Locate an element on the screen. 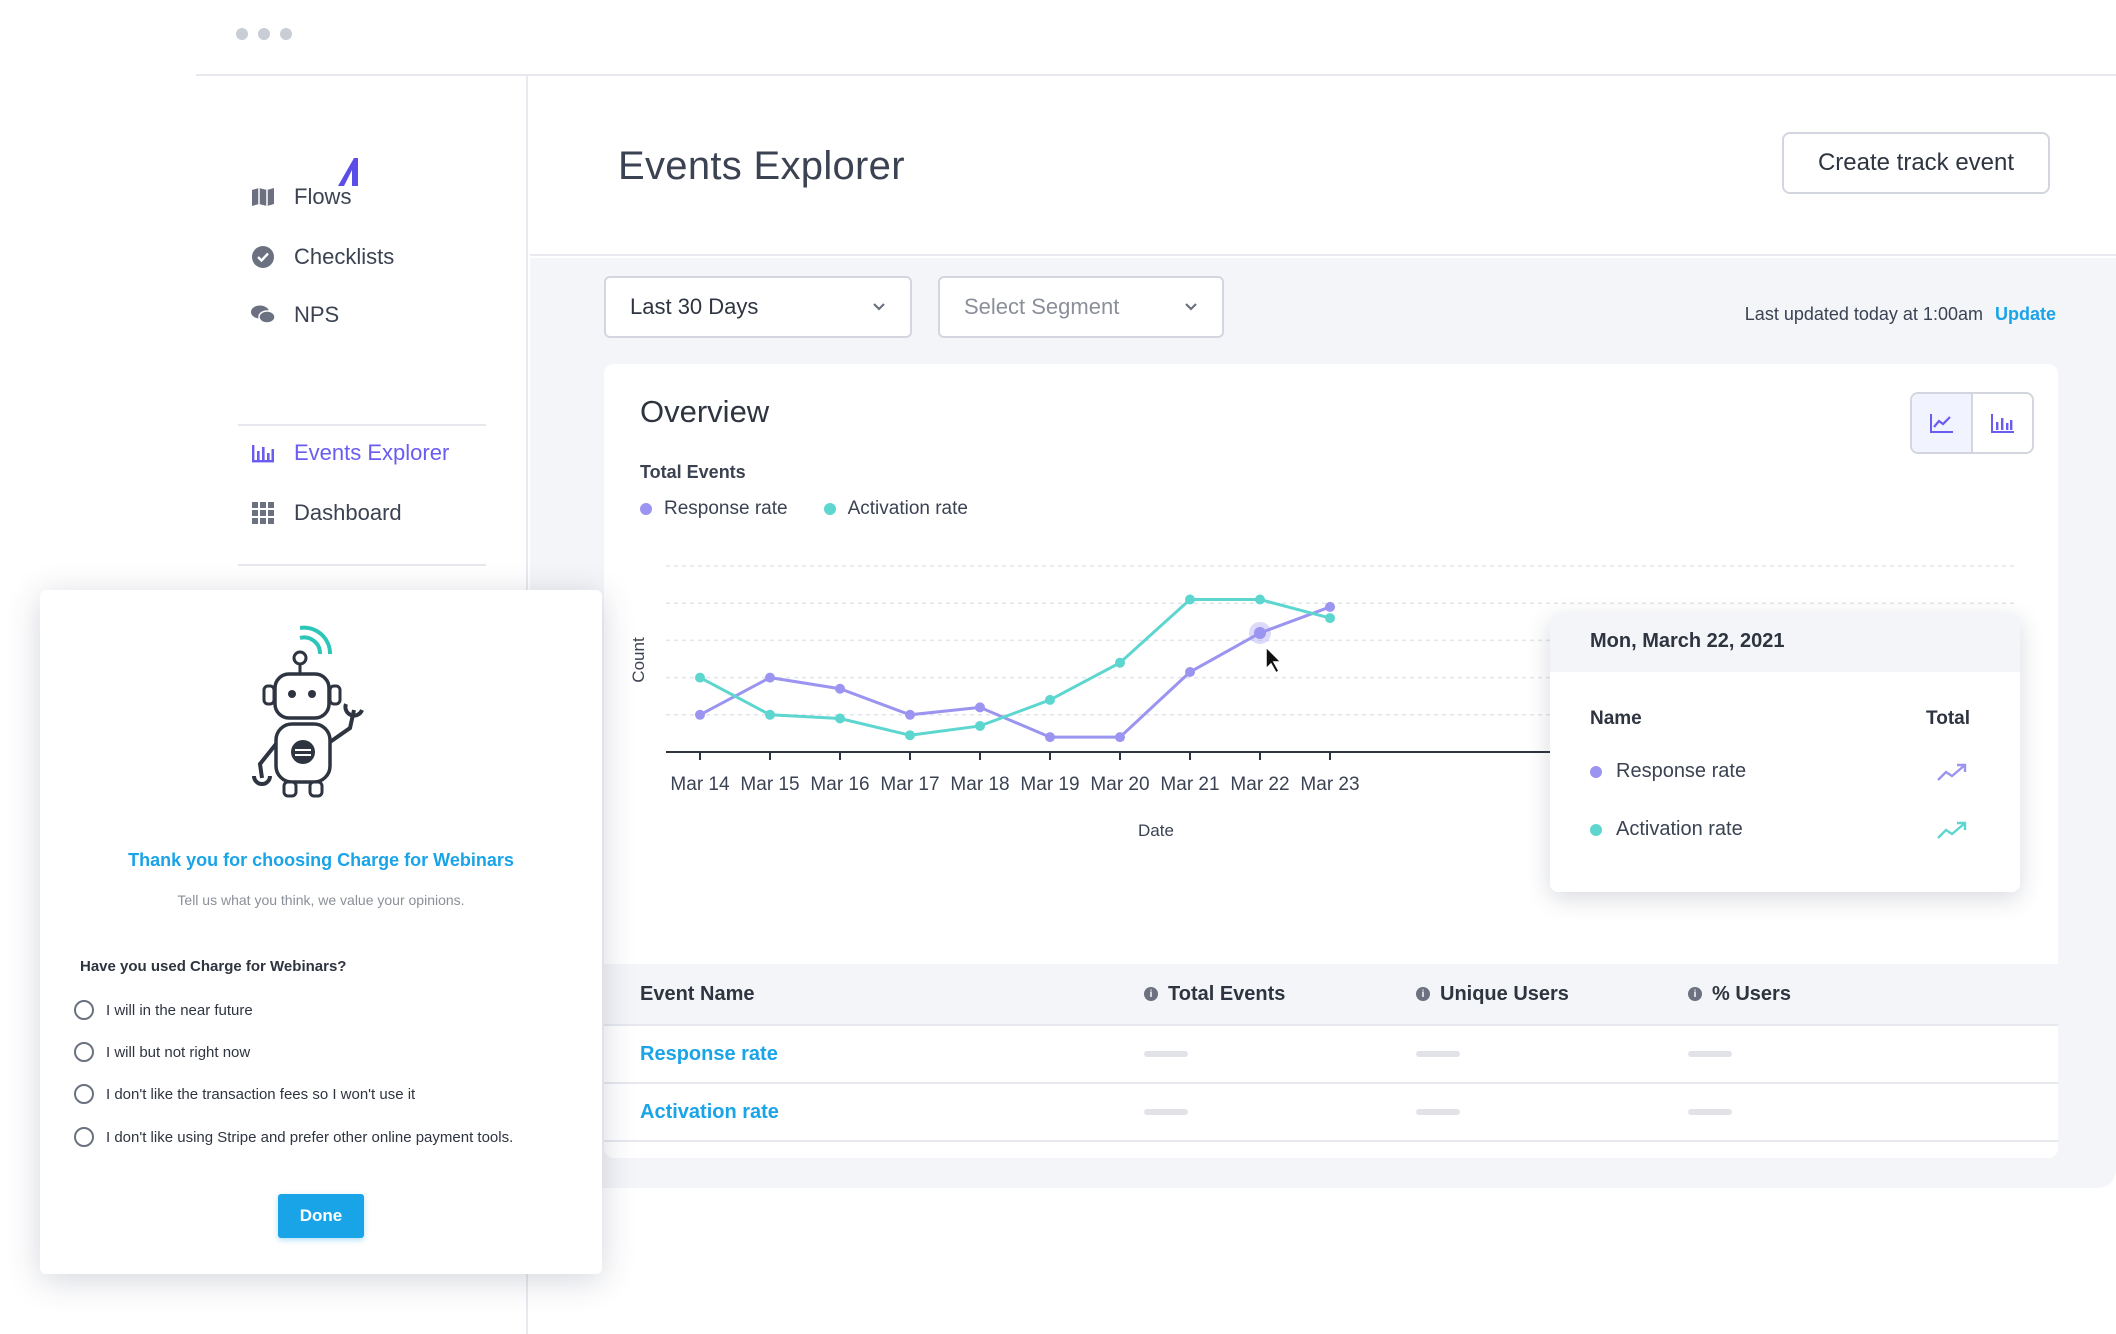 The width and height of the screenshot is (2116, 1334). sidebar-item-checklists: Checklists is located at coordinates (322, 257).